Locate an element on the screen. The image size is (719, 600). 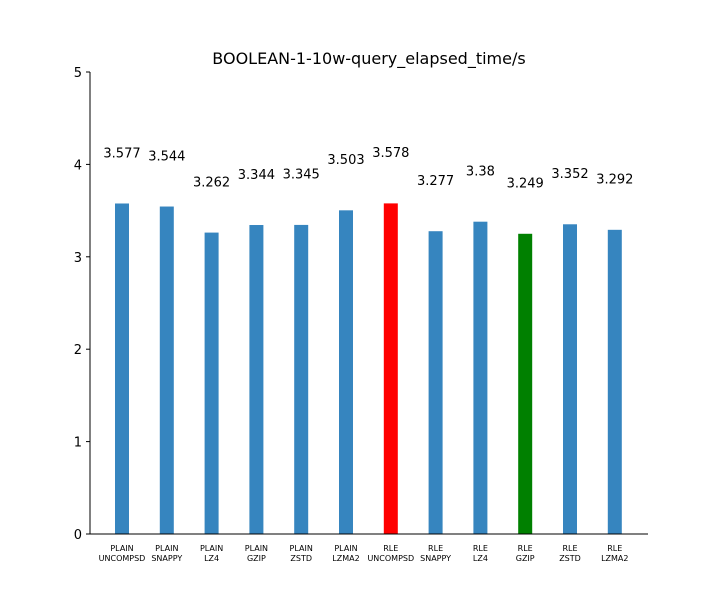
x-tick-label: RLE UNCOMPSD is located at coordinates (390, 553).